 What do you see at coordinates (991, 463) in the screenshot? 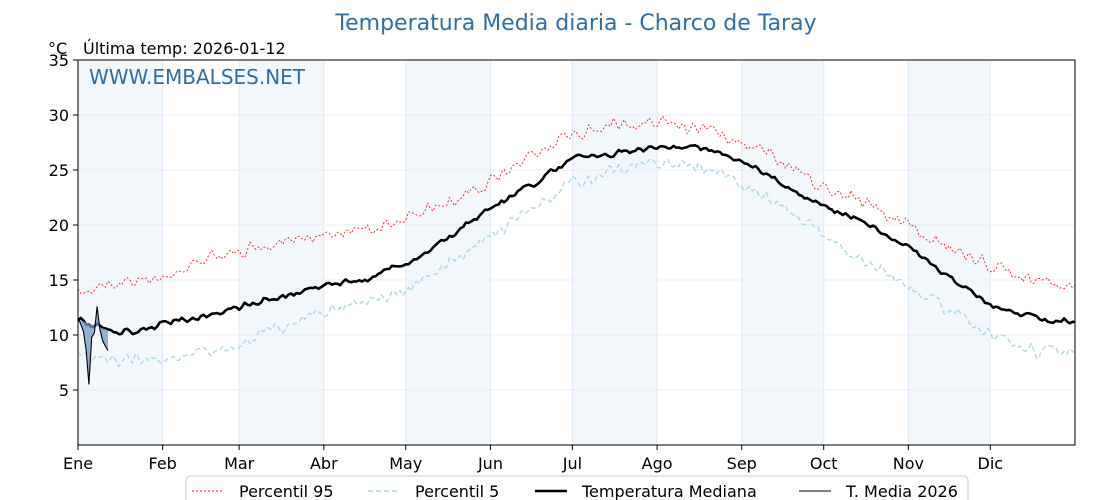
I see `x-tick-label: Dic` at bounding box center [991, 463].